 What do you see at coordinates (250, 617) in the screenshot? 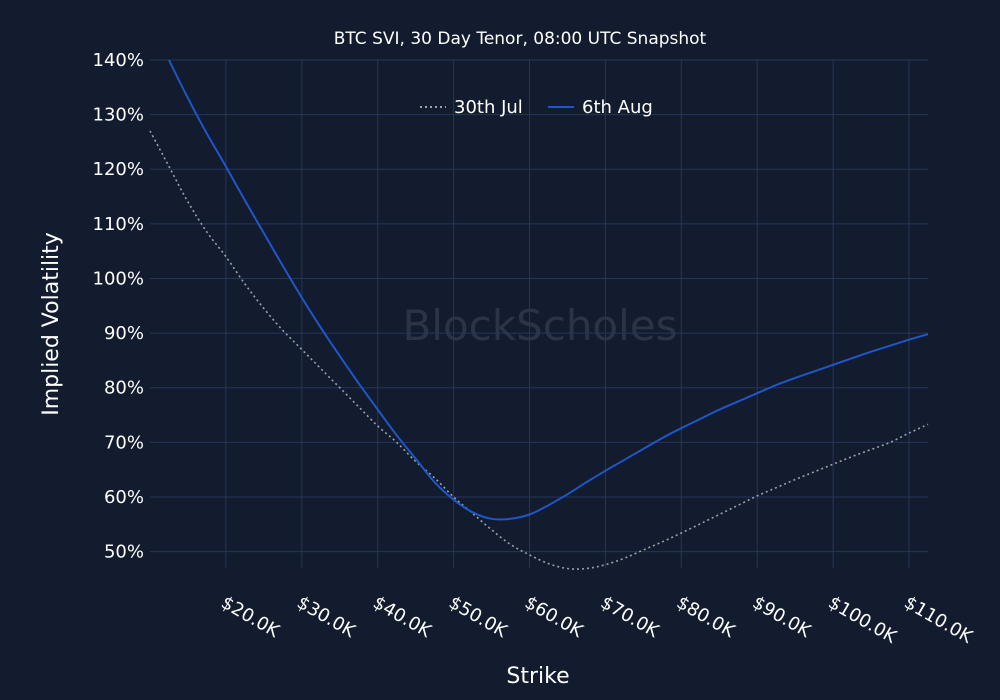
I see `x-tick-label: $20.0K` at bounding box center [250, 617].